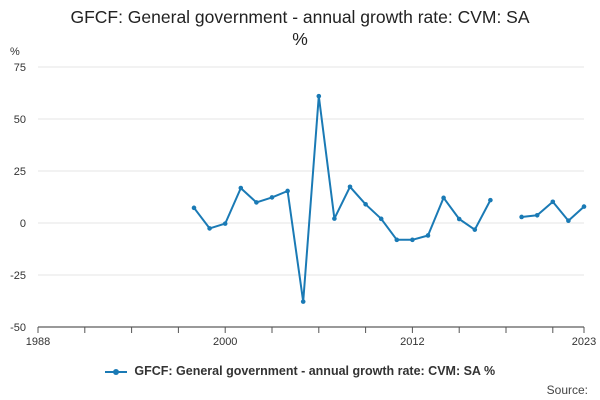  Describe the element at coordinates (20, 68) in the screenshot. I see `y-tick-label: 75` at that location.